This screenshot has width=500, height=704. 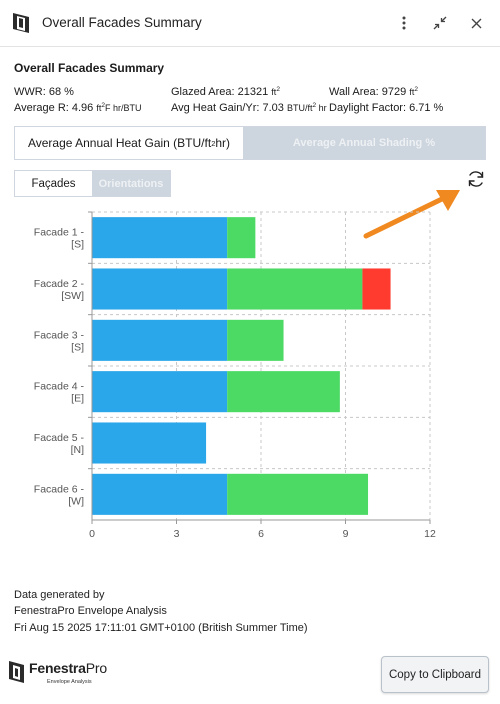 I want to click on fenestrapro-logo: FenestraPro Envelope Analysis, so click(x=64, y=676).